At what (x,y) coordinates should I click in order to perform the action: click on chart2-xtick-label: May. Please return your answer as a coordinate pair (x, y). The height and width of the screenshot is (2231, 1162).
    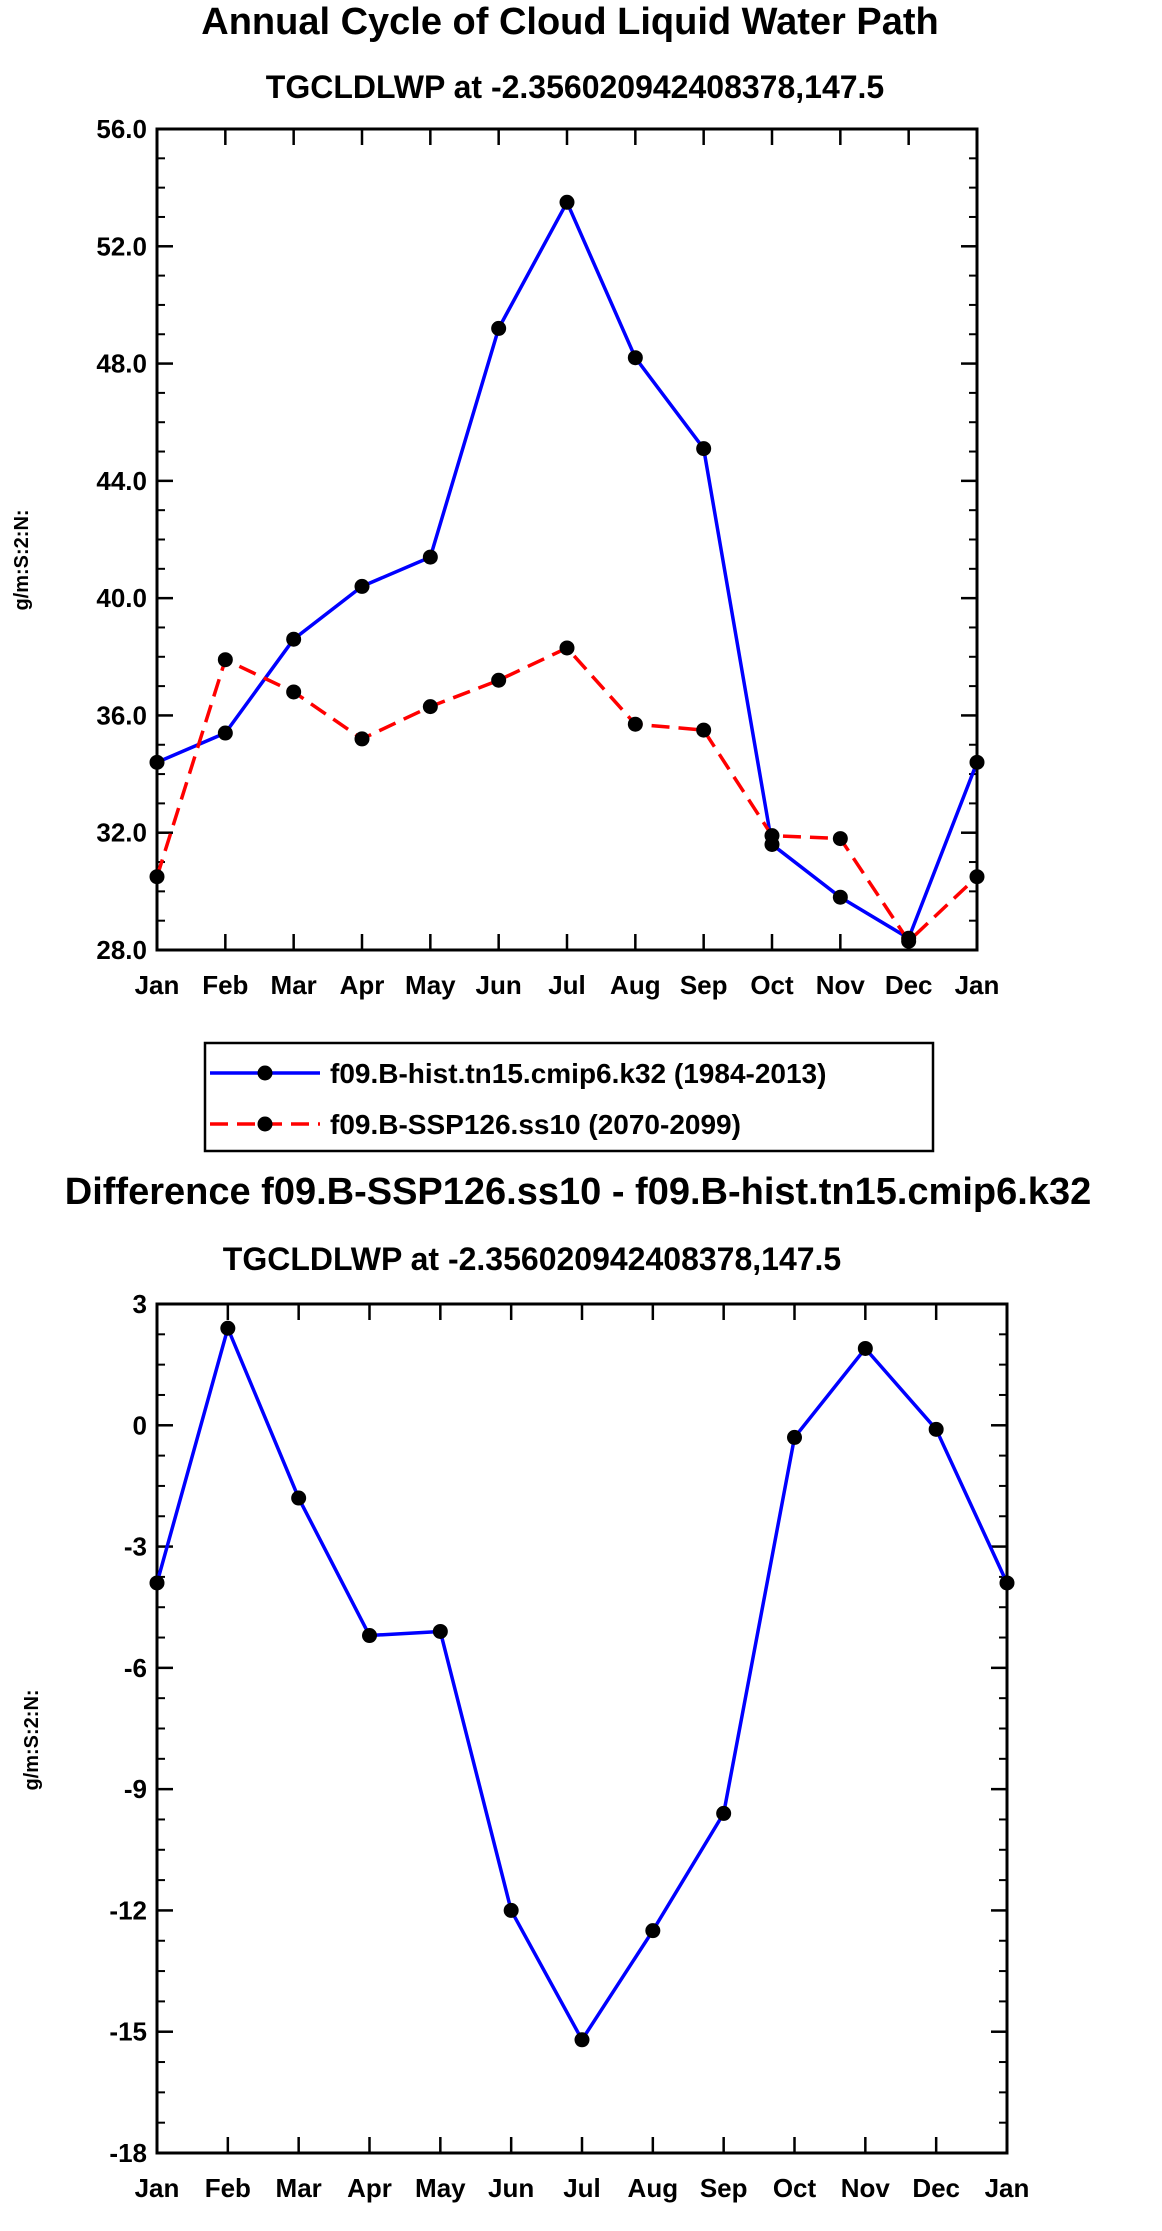
    Looking at the image, I should click on (440, 2188).